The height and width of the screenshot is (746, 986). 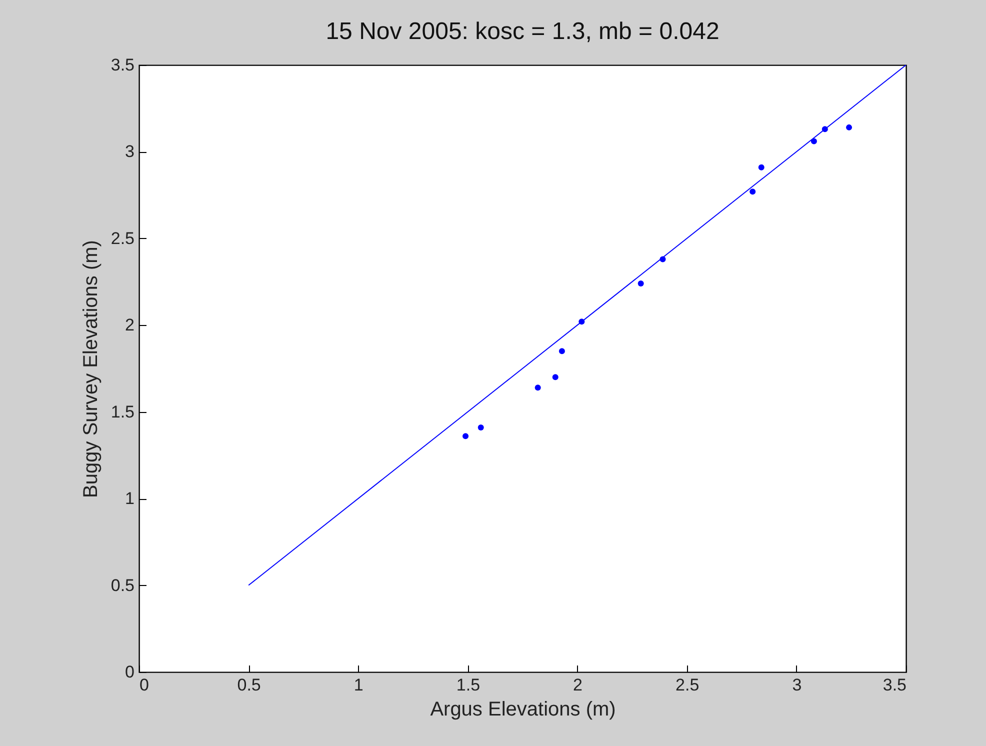 What do you see at coordinates (129, 325) in the screenshot?
I see `y-tick-label: 2` at bounding box center [129, 325].